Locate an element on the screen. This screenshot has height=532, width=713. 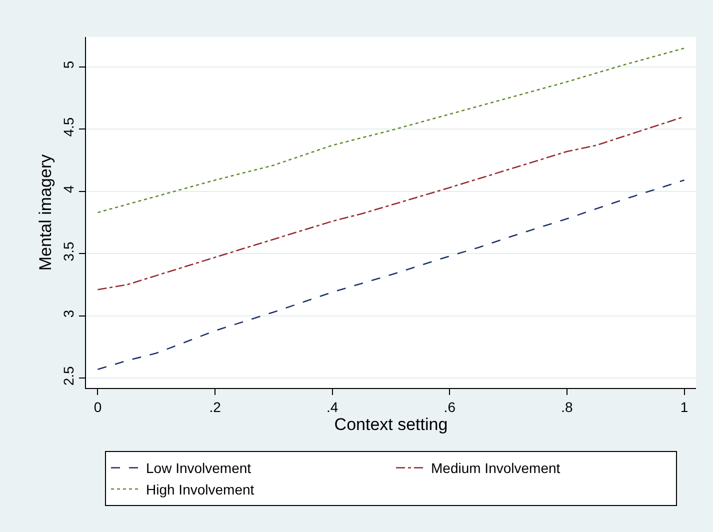
x-tick-label: 0 is located at coordinates (98, 406).